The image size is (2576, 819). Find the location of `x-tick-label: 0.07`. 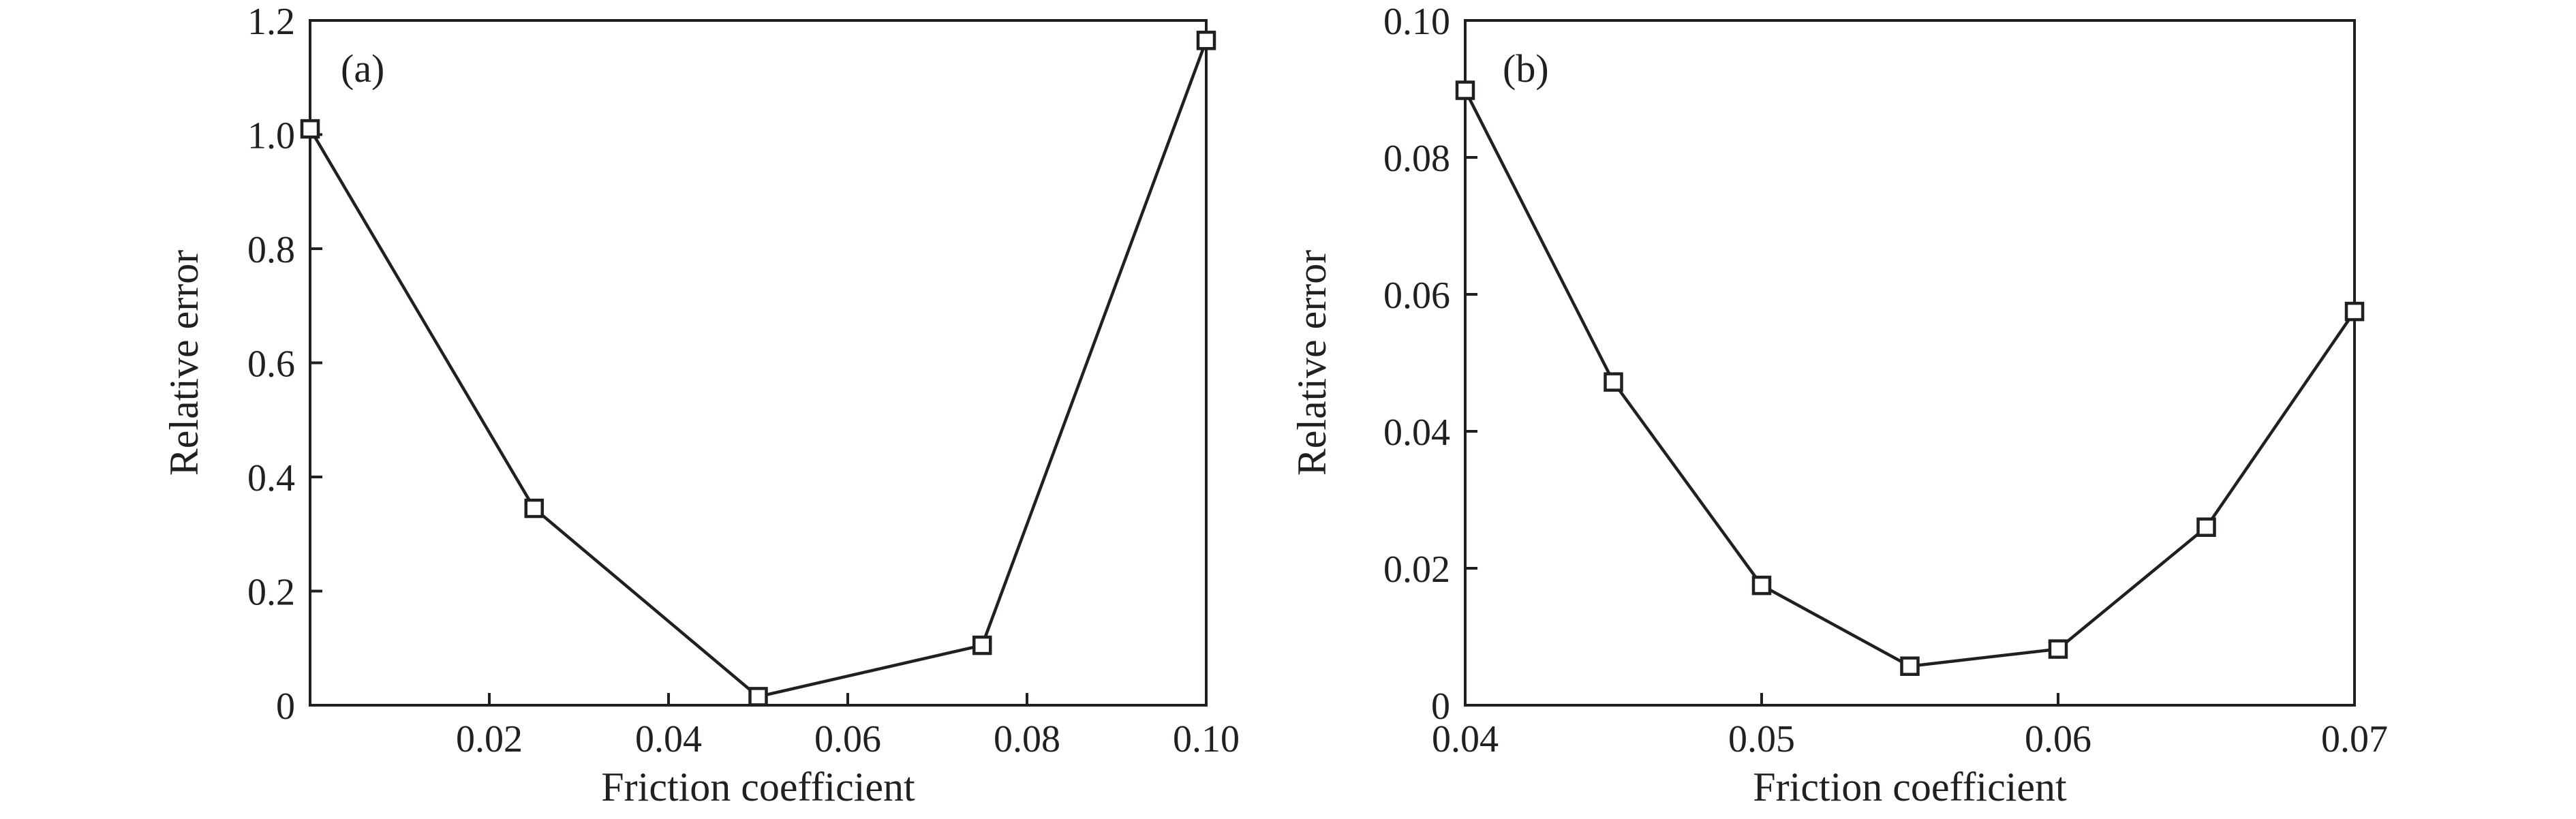

x-tick-label: 0.07 is located at coordinates (2354, 739).